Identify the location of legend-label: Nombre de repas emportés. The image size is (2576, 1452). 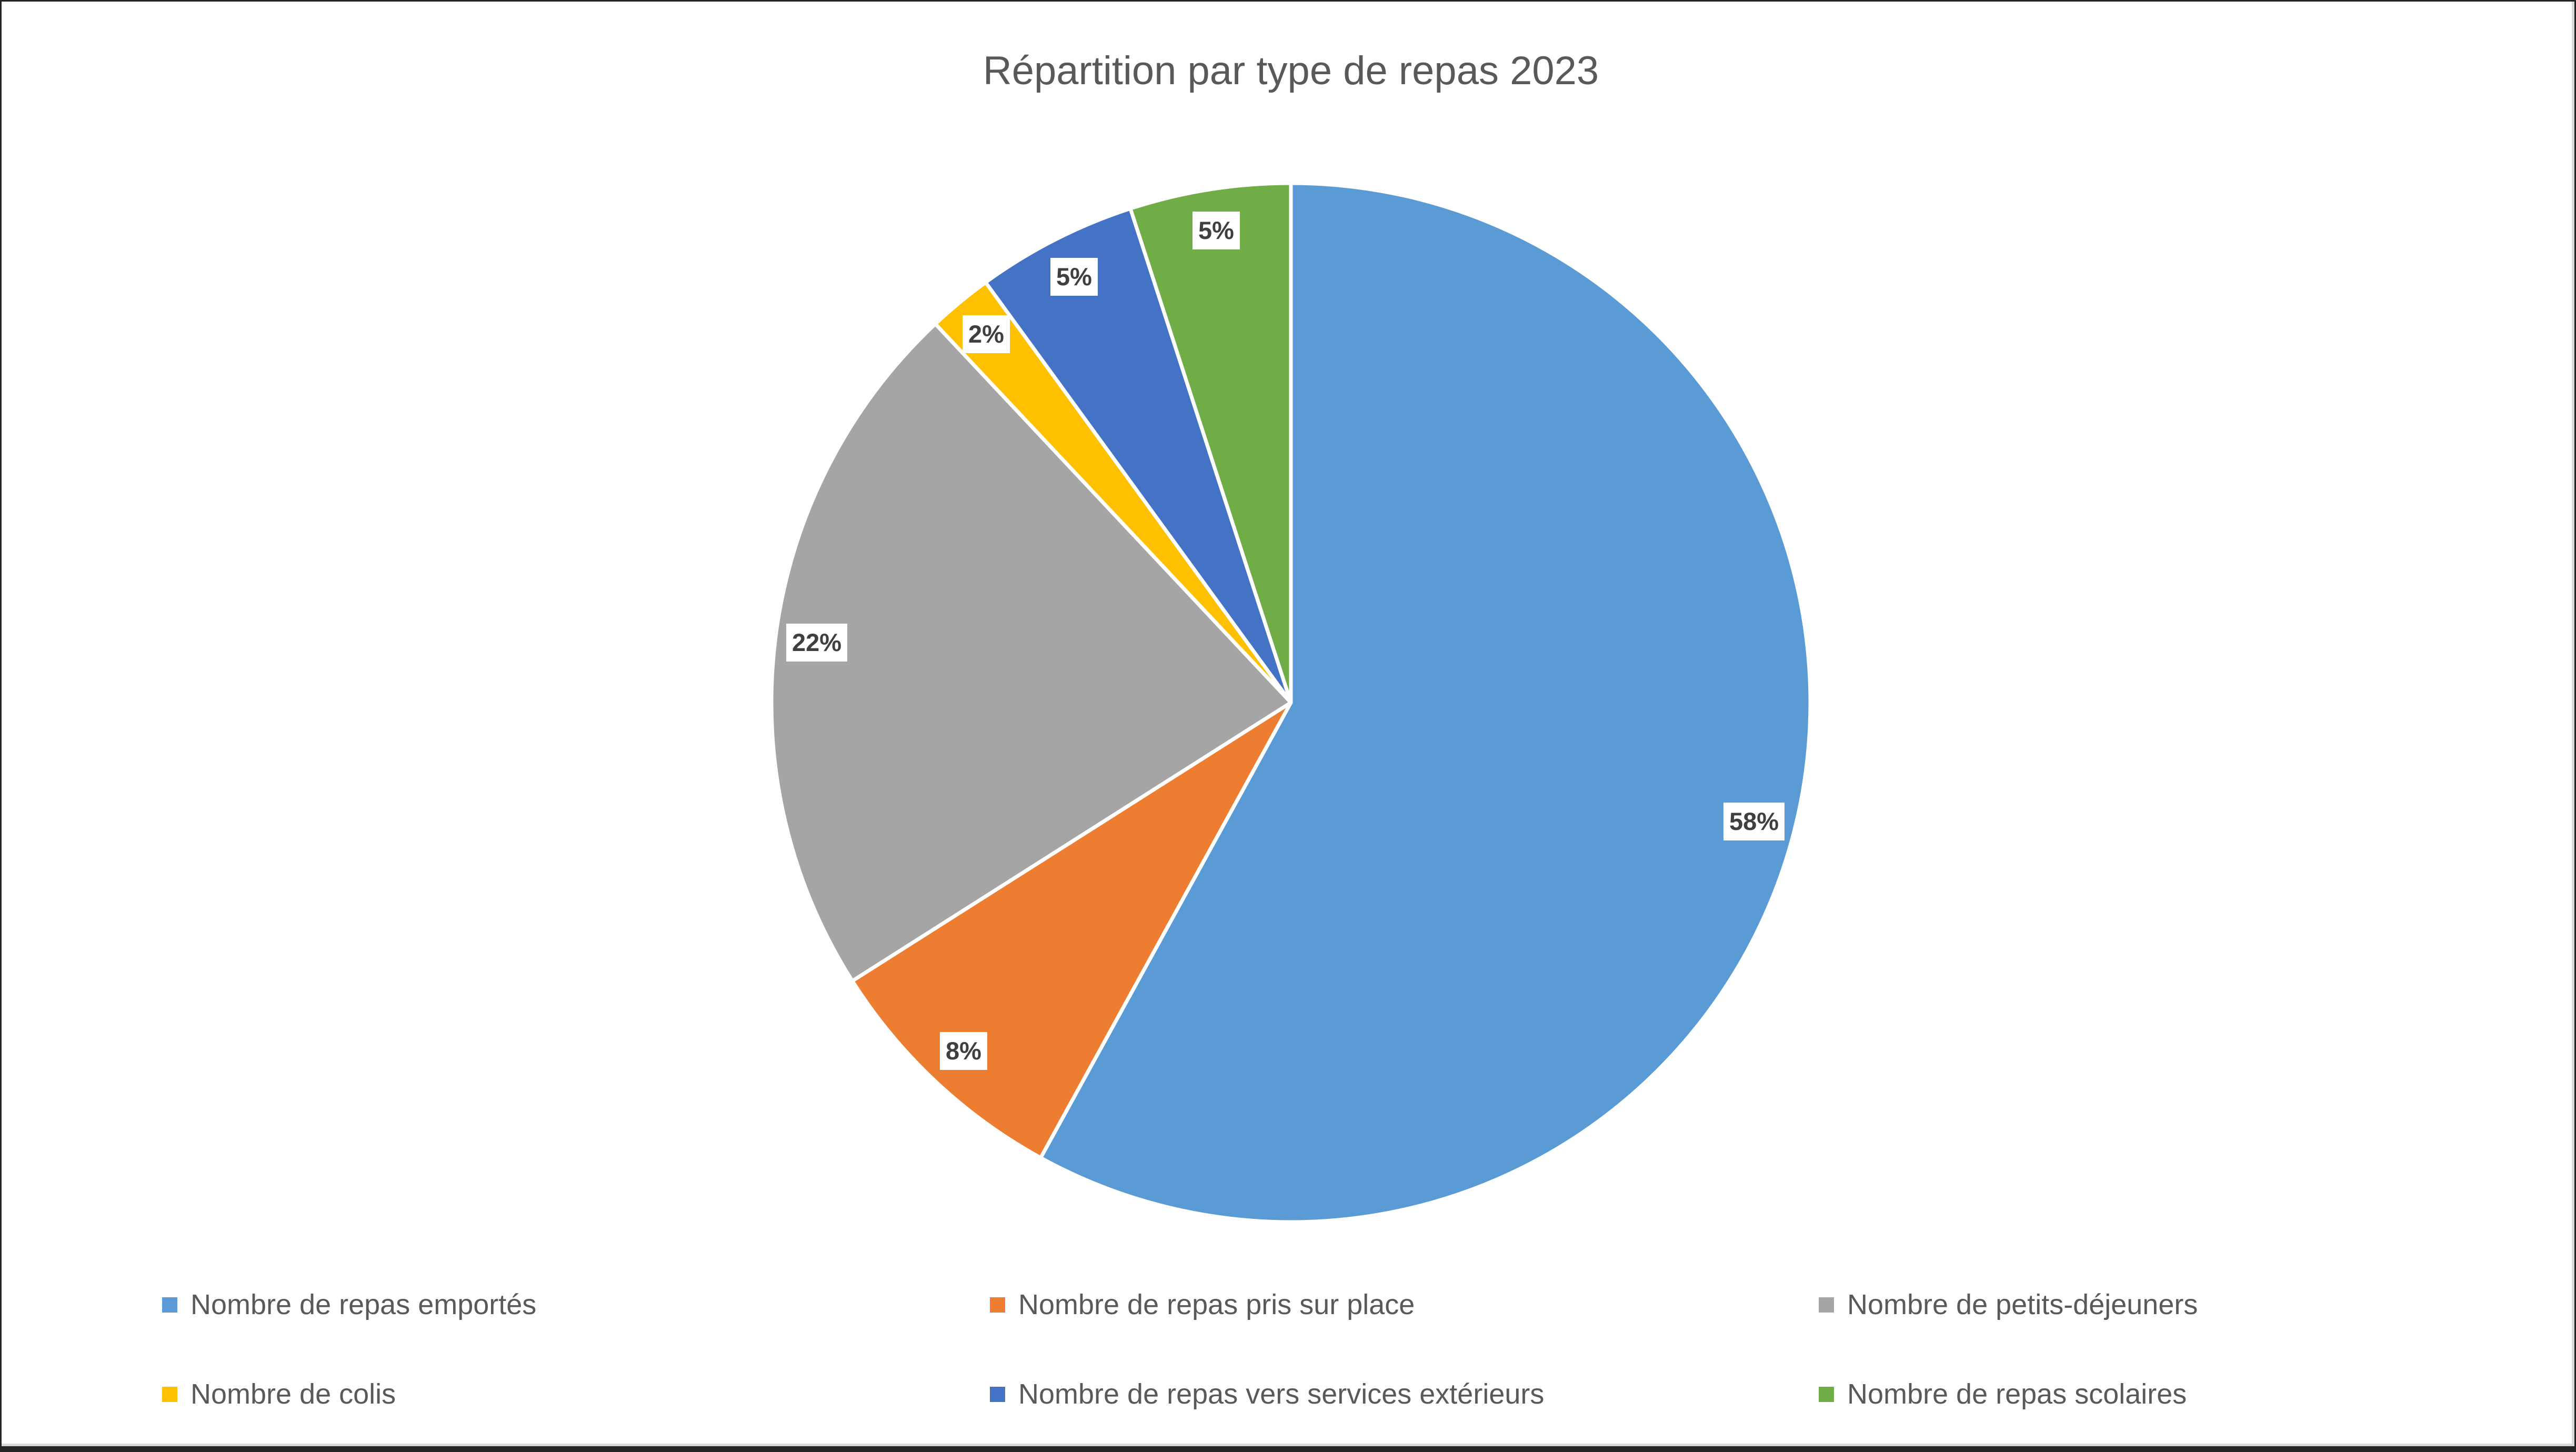
(364, 1304).